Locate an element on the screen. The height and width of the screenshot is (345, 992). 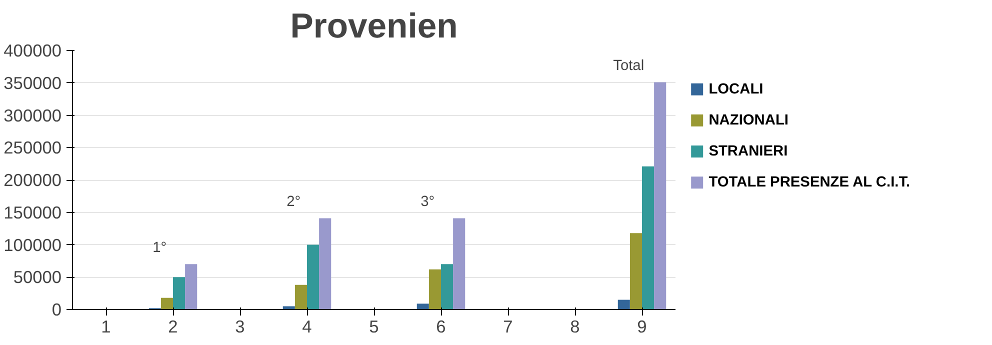
annotation: Total is located at coordinates (628, 66).